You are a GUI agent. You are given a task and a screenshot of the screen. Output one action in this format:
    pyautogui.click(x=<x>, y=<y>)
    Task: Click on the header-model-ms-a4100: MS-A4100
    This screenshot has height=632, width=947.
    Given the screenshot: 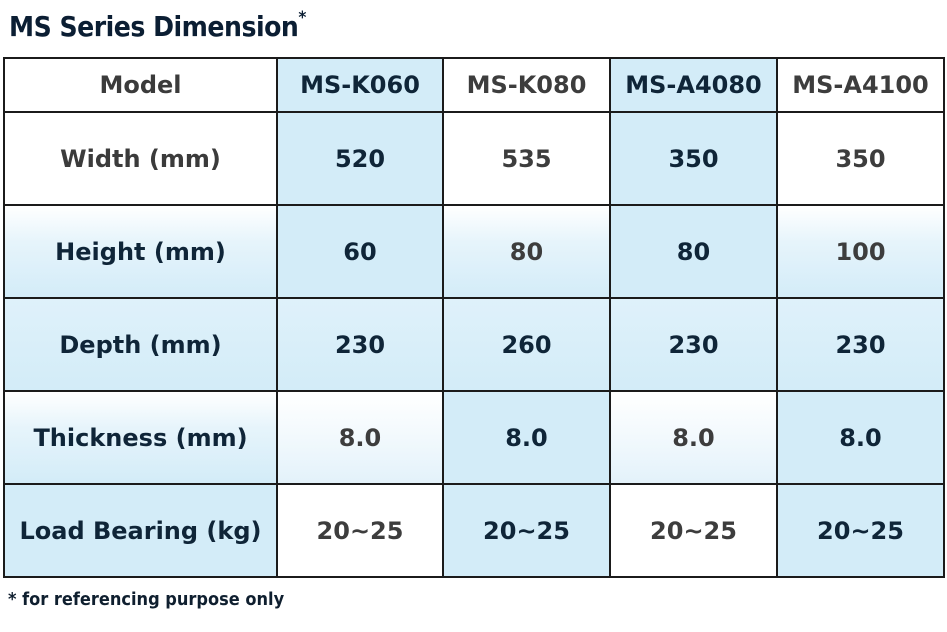 What is the action you would take?
    pyautogui.click(x=860, y=85)
    